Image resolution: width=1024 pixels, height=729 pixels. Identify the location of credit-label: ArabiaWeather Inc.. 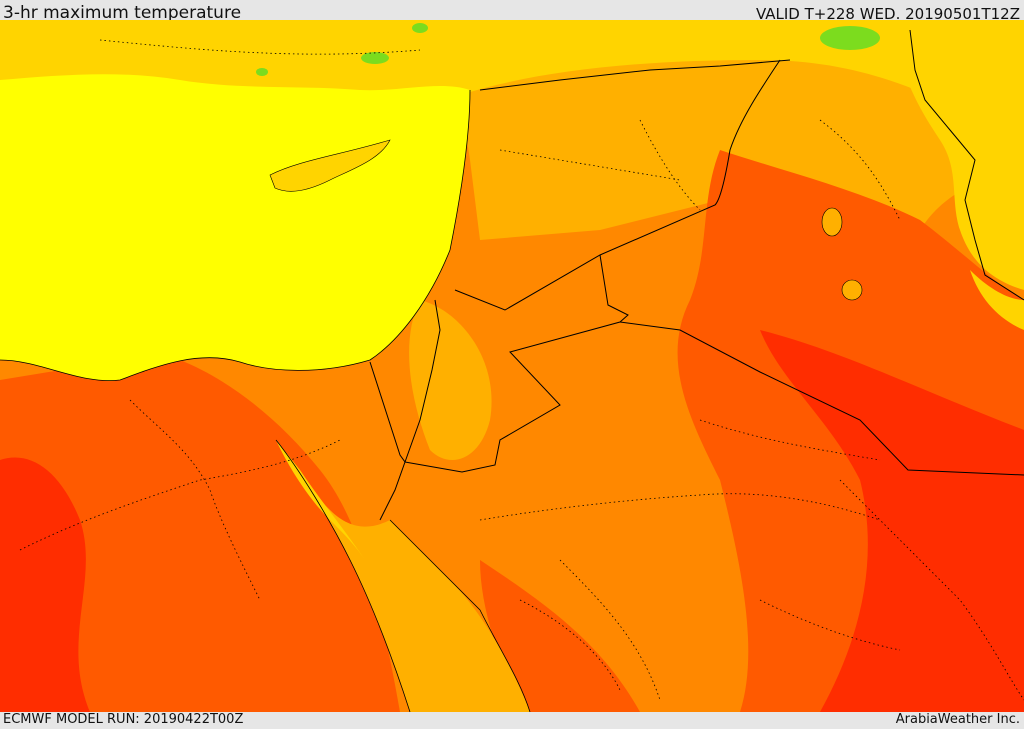
(957, 719).